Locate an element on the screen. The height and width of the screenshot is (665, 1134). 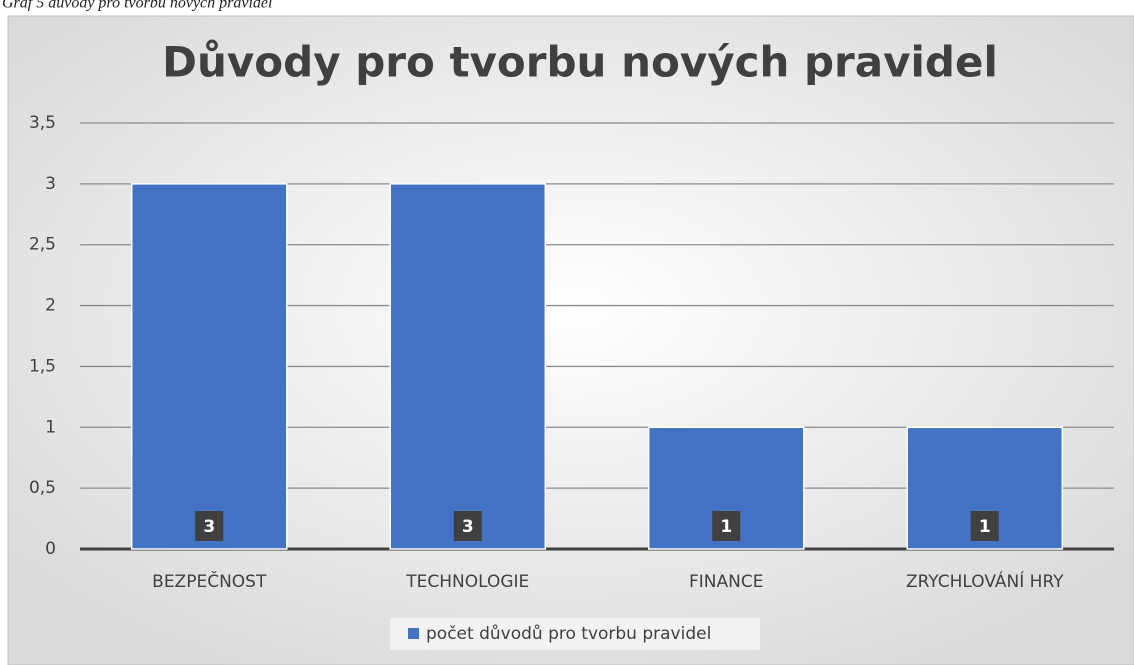
y-tick-label: 1,5 is located at coordinates (42, 366).